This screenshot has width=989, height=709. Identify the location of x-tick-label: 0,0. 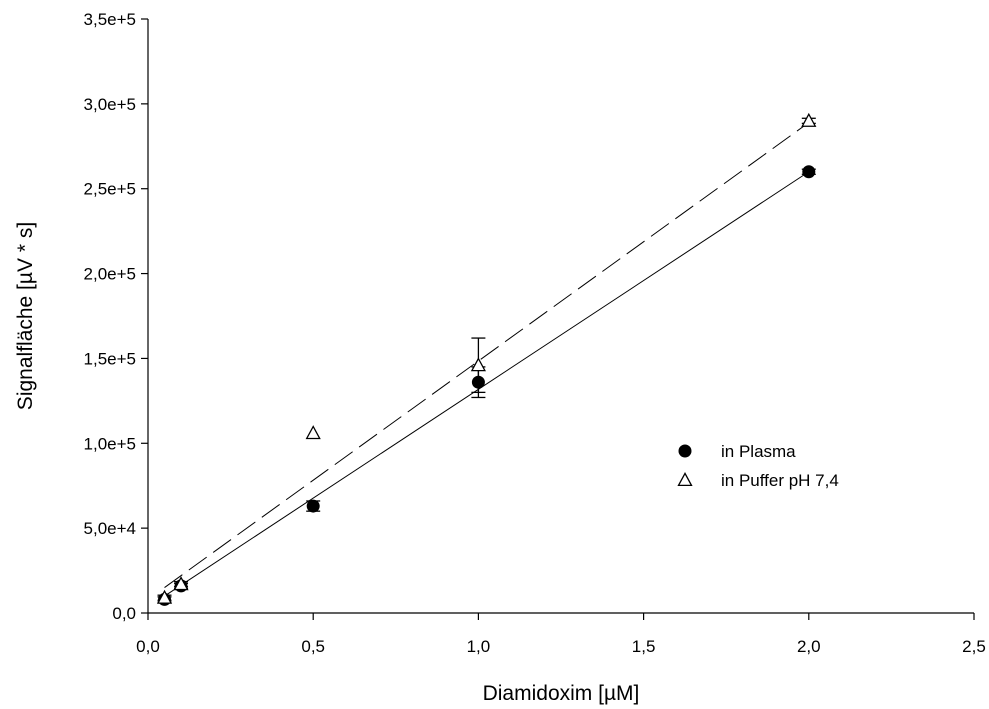
(148, 646).